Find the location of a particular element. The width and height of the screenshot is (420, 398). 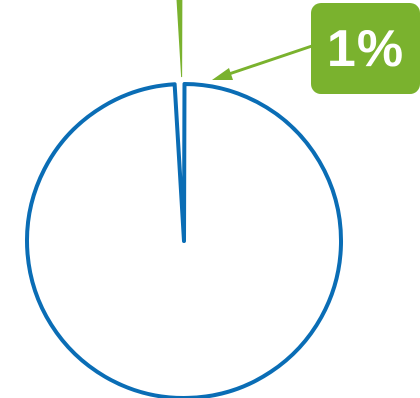

callout-label-box: 1% is located at coordinates (365, 48).